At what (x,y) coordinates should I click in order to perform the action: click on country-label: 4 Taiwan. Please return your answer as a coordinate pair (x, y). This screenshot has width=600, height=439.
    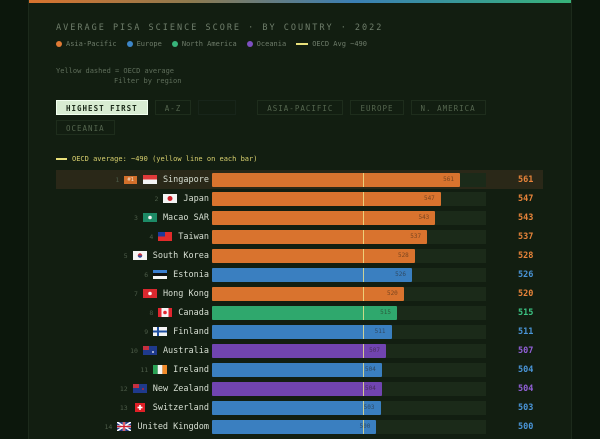
    Looking at the image, I should click on (179, 237).